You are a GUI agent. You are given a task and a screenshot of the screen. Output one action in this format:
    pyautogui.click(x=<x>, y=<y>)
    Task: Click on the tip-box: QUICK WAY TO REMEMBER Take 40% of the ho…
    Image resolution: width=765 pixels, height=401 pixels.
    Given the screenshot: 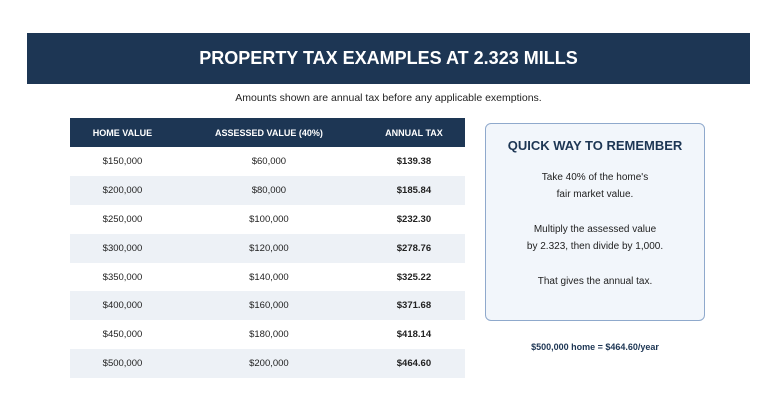 What is the action you would take?
    pyautogui.click(x=595, y=222)
    